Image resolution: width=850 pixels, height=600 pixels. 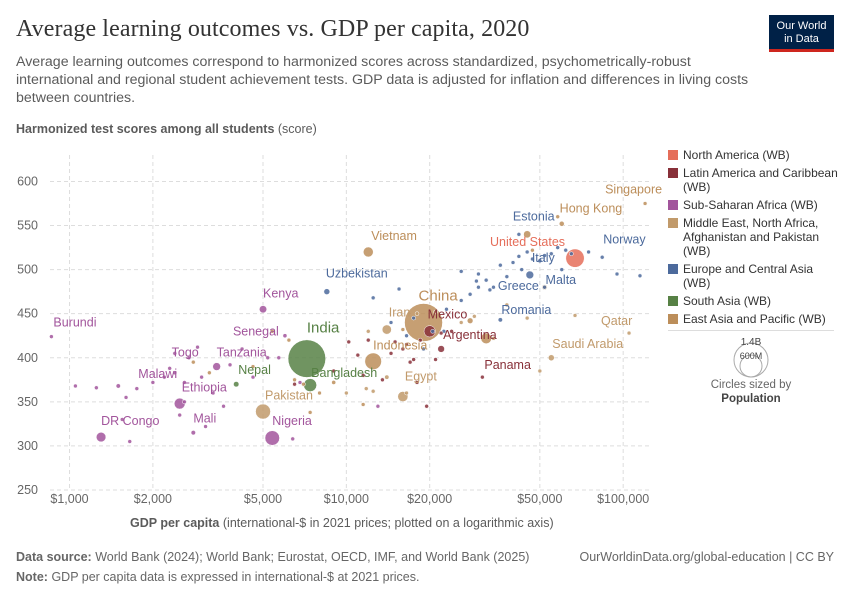 I want to click on size-legend-big-label: 1.4B, so click(x=751, y=342).